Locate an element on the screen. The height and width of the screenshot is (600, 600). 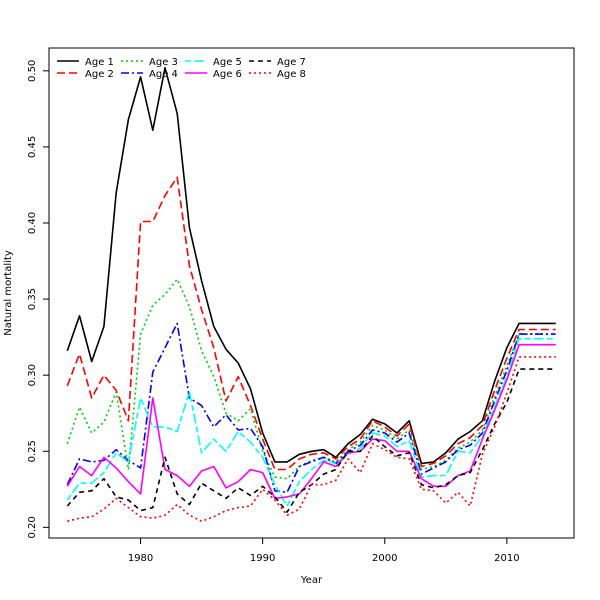
legend-label: Age 5 is located at coordinates (227, 62).